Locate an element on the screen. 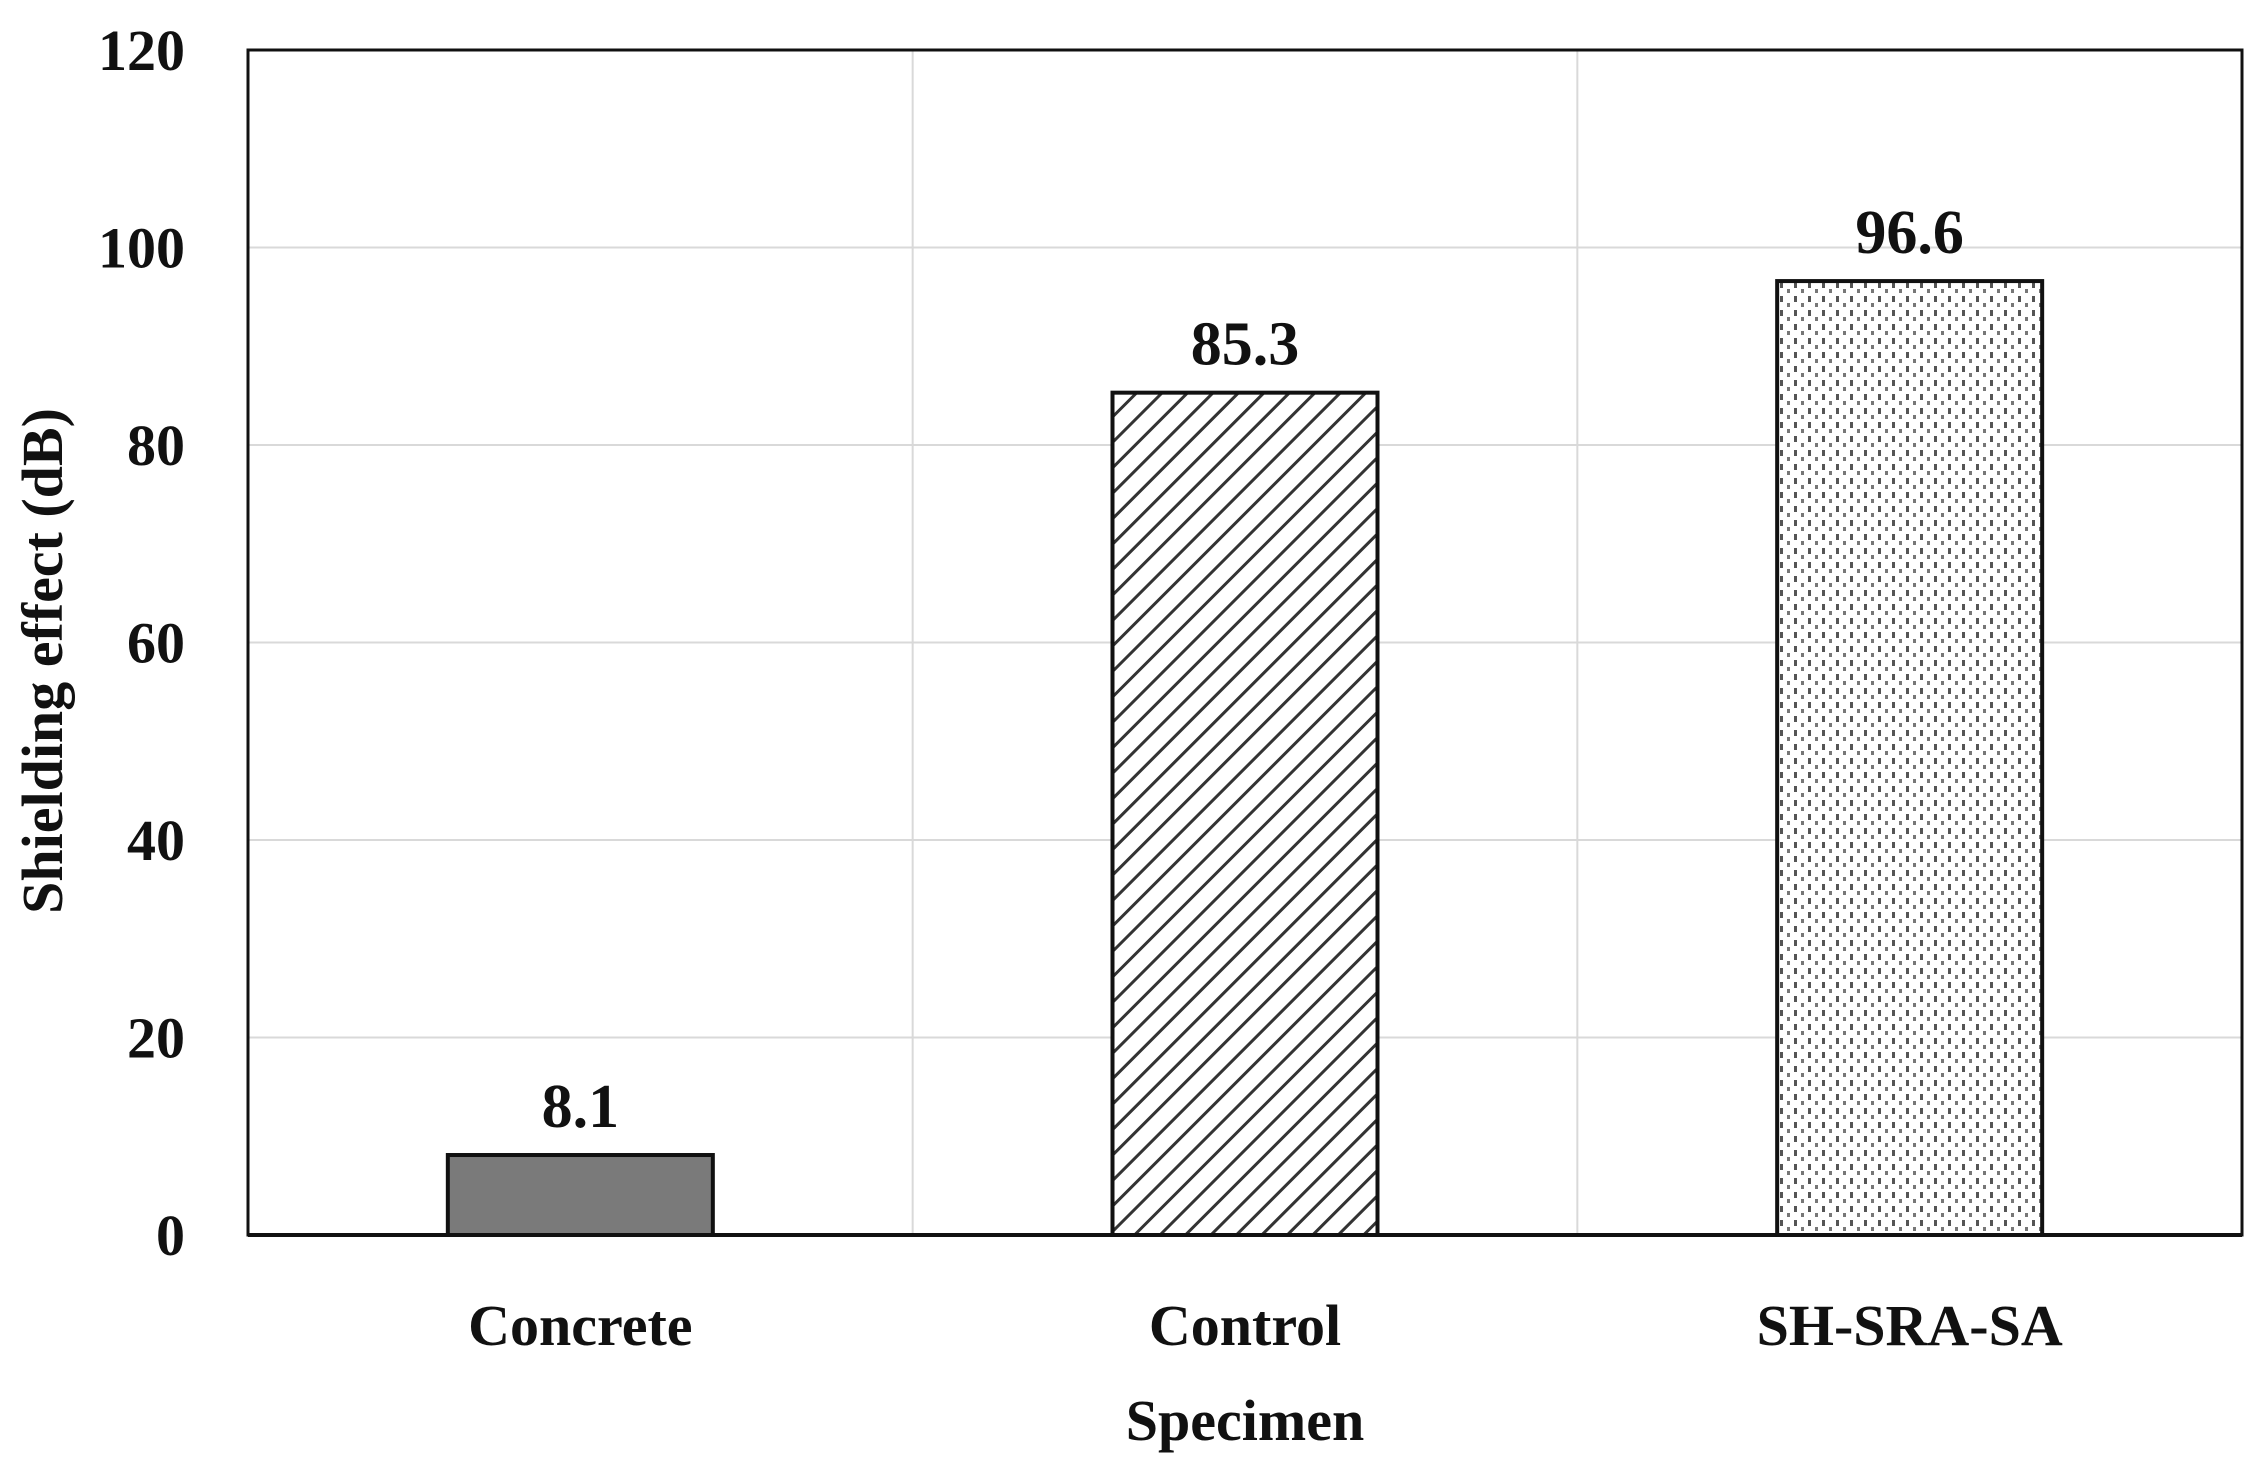 The width and height of the screenshot is (2256, 1476). x-category-label-2-0: SH-SRA-SA is located at coordinates (1910, 1325).